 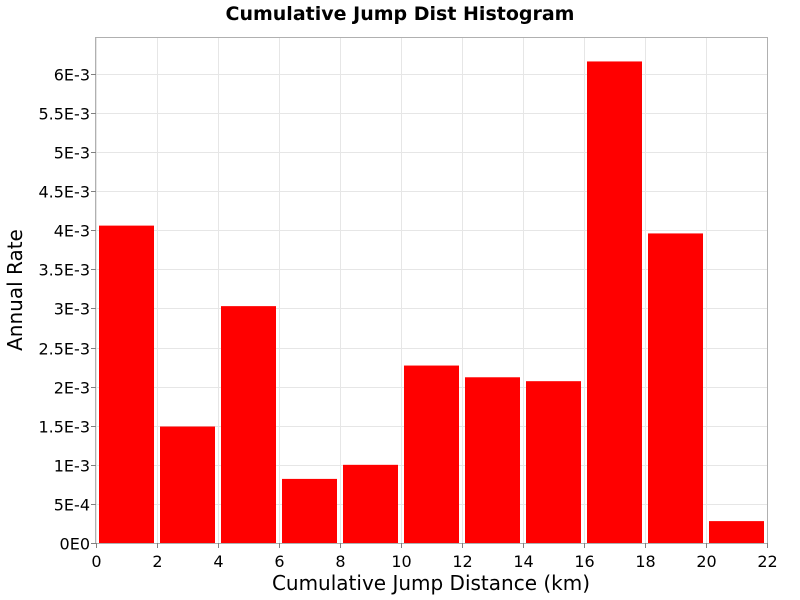 What do you see at coordinates (431, 583) in the screenshot?
I see `x-axis-label: Cumulative Jump Distance (km)` at bounding box center [431, 583].